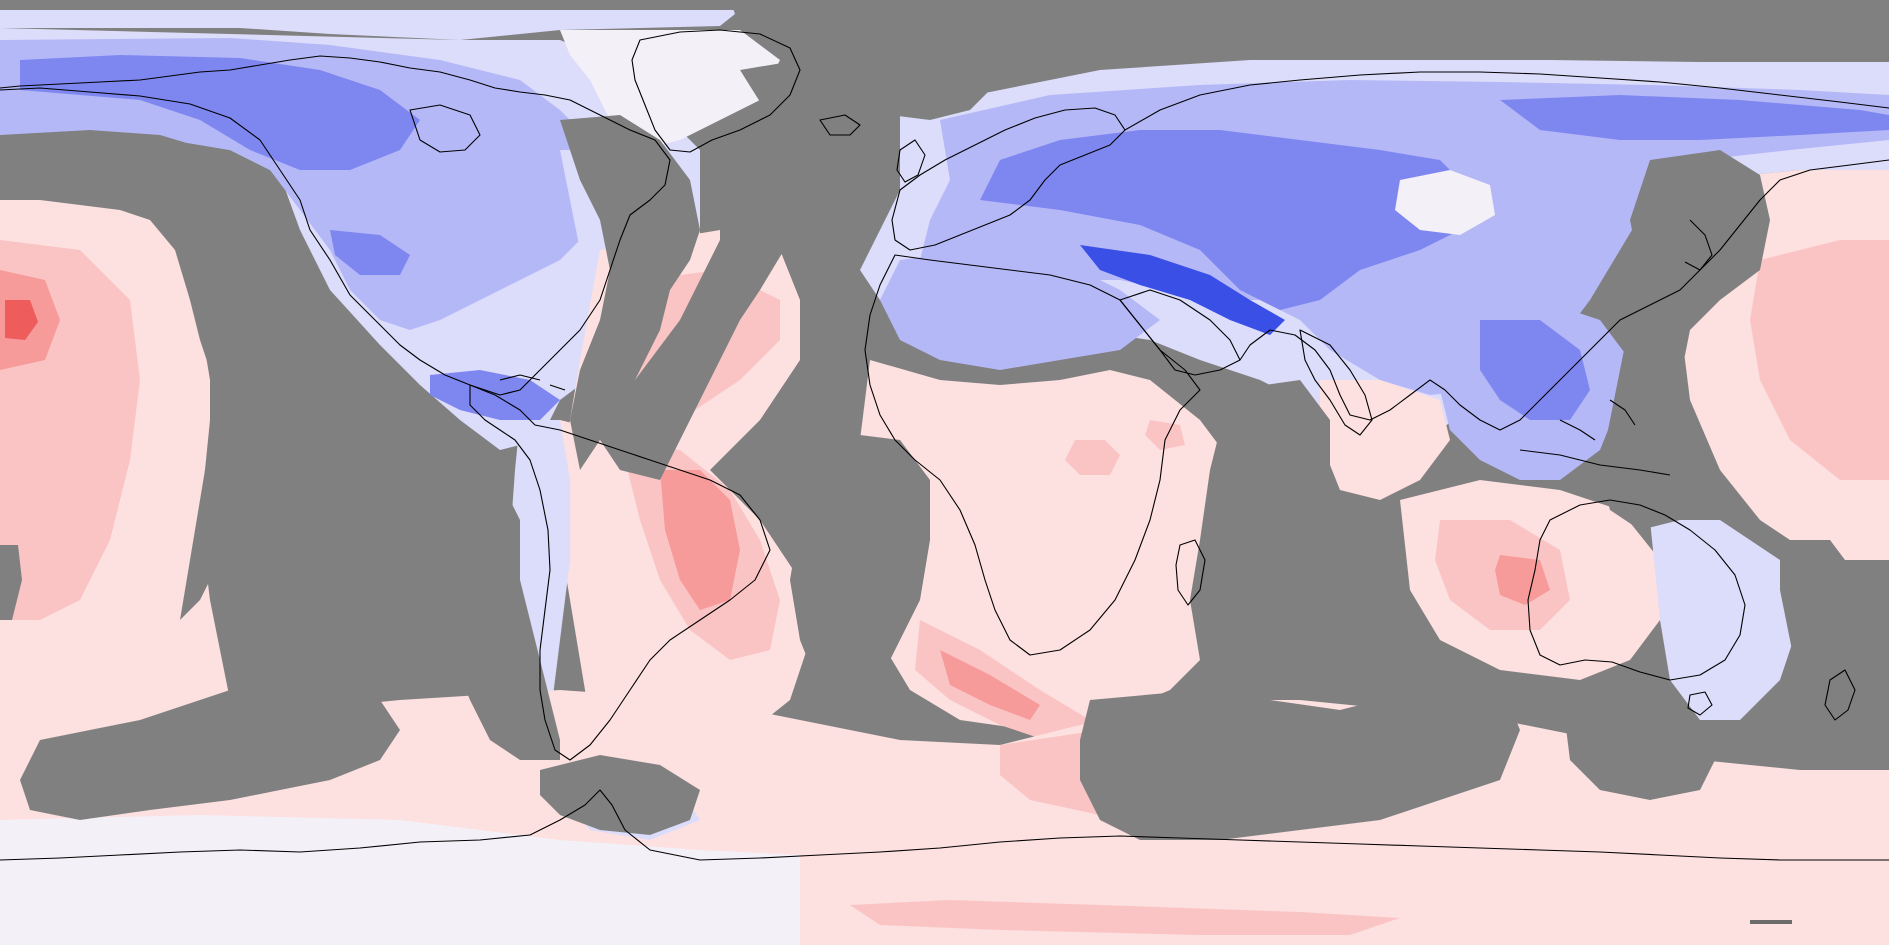 The height and width of the screenshot is (945, 1889). Describe the element at coordinates (840, 125) in the screenshot. I see `coastline-iceland` at that location.